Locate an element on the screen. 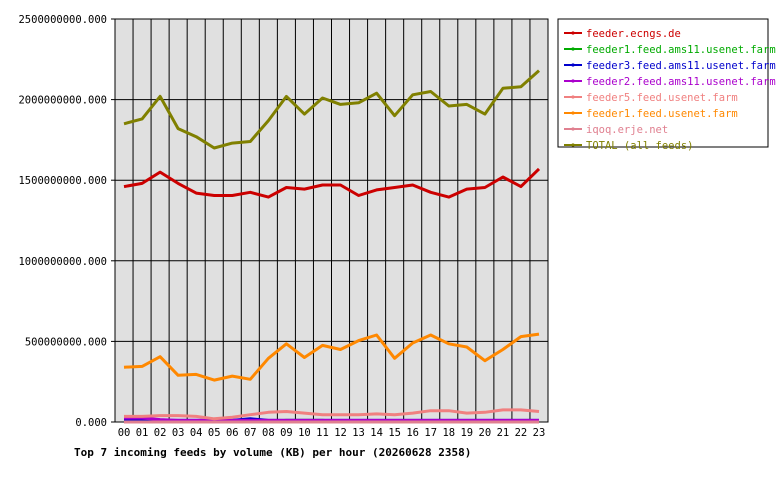 The height and width of the screenshot is (480, 780). legend-label: TOTAL (all feeds) is located at coordinates (639, 146).